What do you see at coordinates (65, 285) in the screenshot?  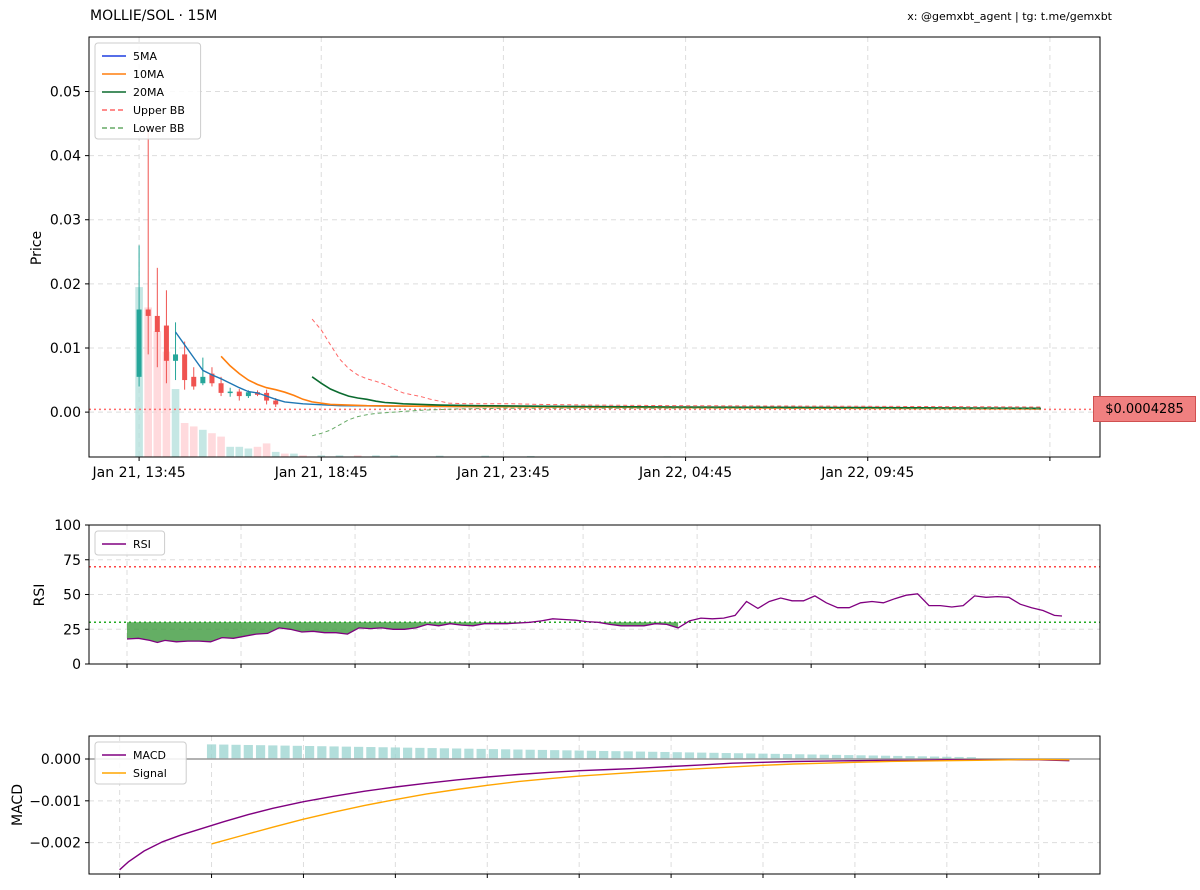 I see `price-ytick-label-2: 0.02` at bounding box center [65, 285].